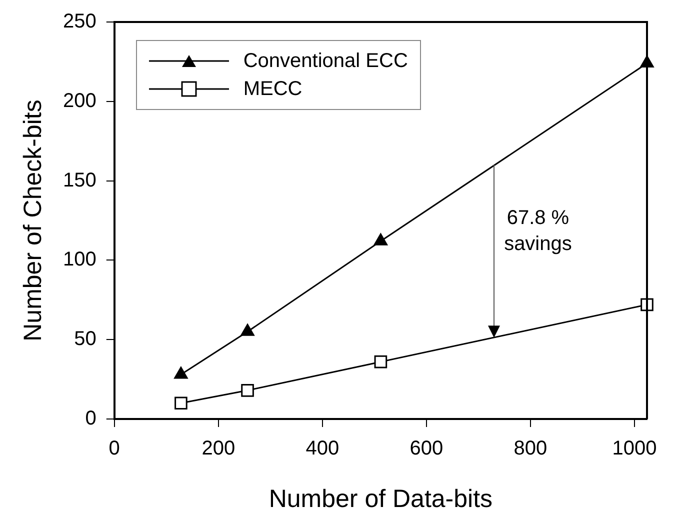 This screenshot has width=687, height=524. I want to click on x-tick-label: 0, so click(114, 449).